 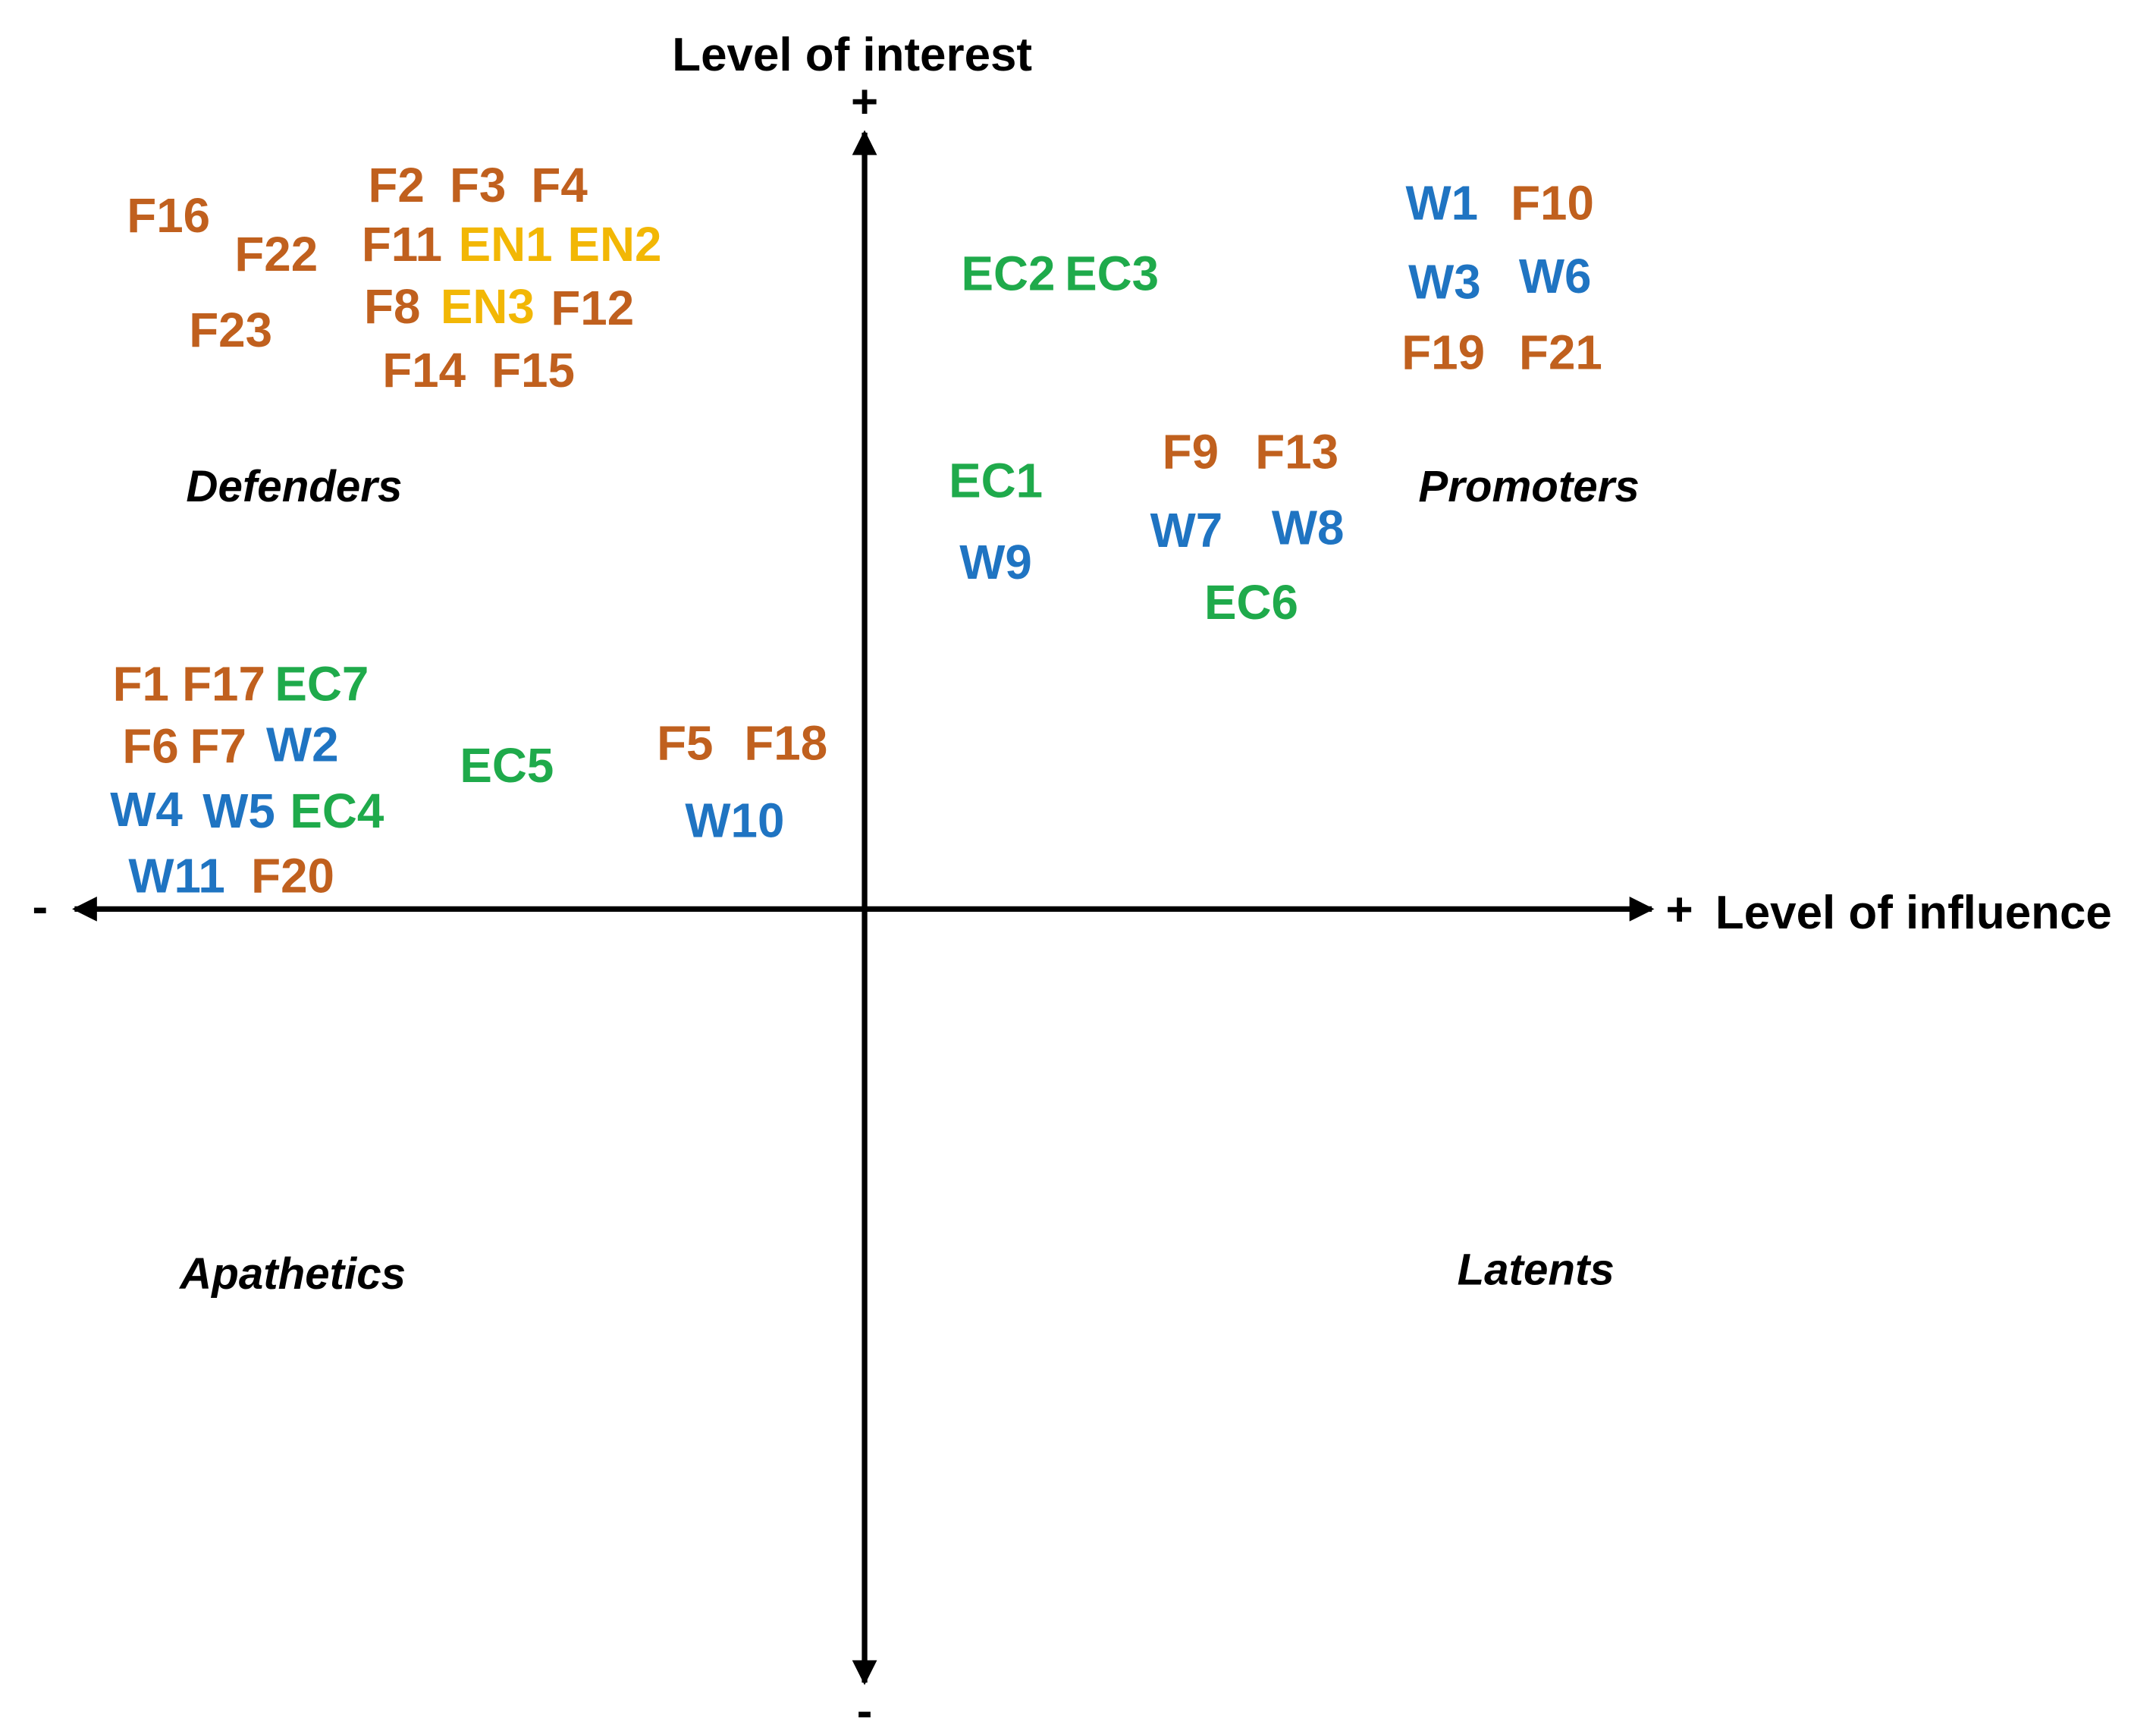 I want to click on stakeholder-label: W11, so click(x=176, y=875).